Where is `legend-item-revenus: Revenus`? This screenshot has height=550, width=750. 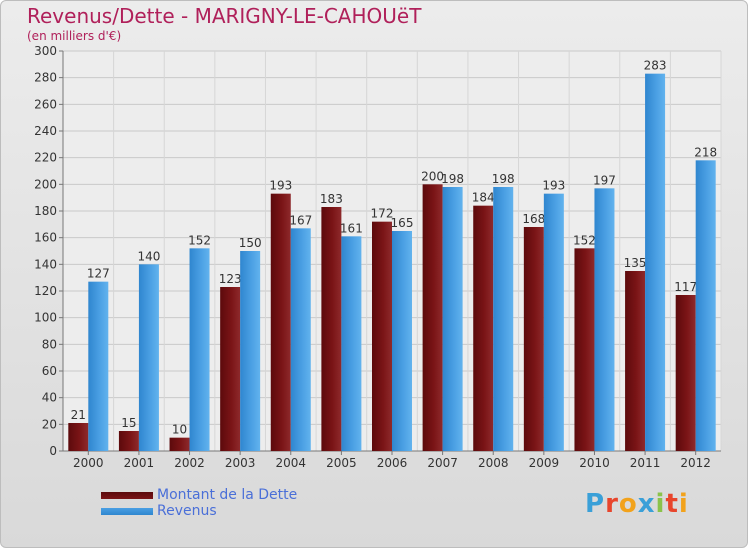
legend-item-revenus: Revenus is located at coordinates (199, 511).